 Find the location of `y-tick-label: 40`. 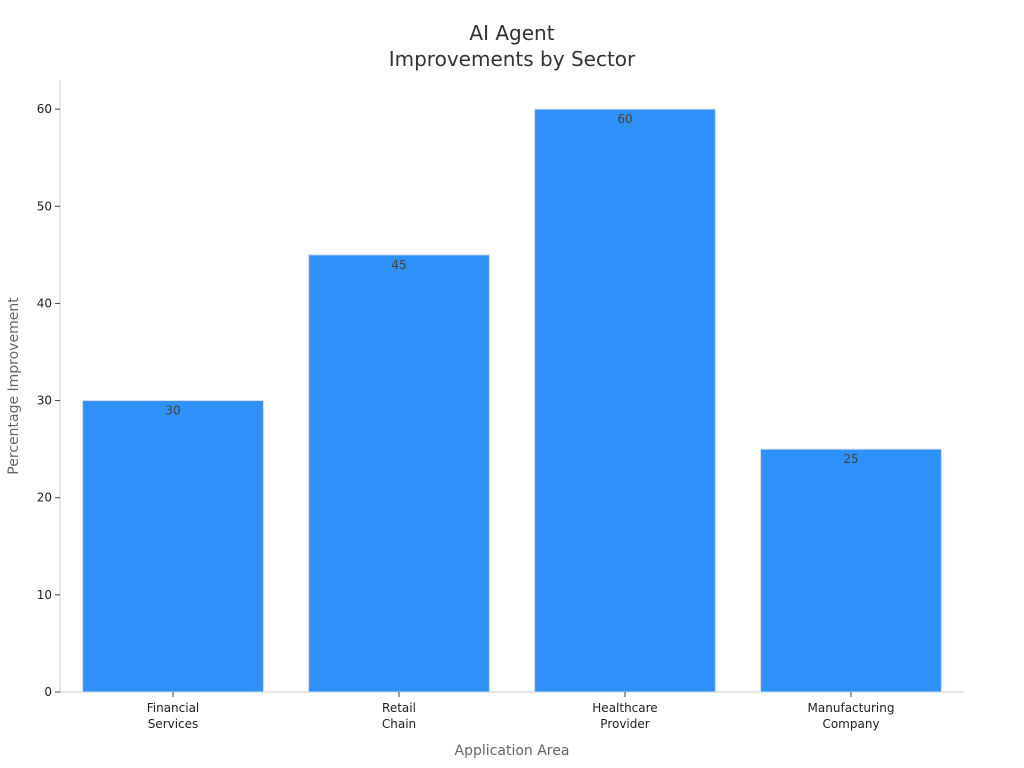

y-tick-label: 40 is located at coordinates (44, 303).